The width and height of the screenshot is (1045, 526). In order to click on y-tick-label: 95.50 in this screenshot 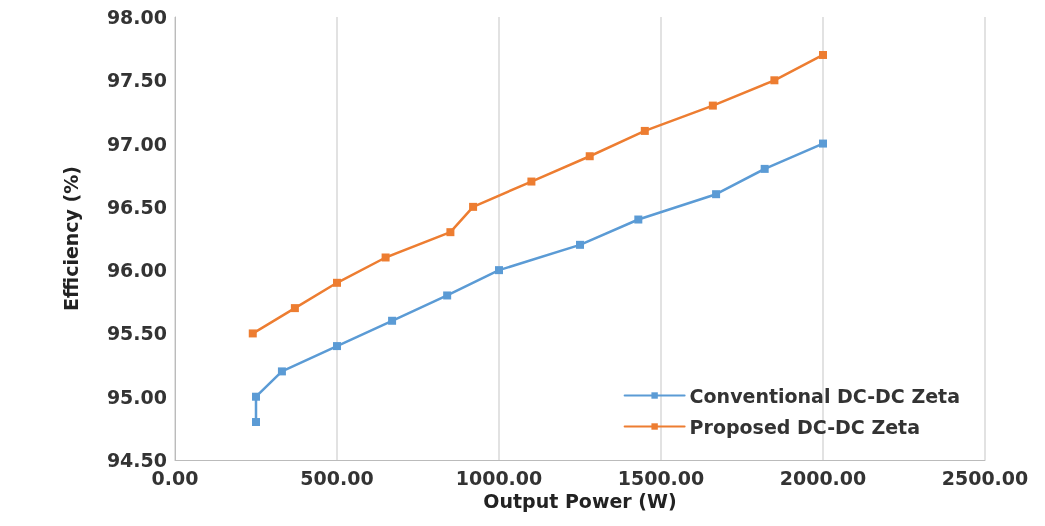, I will do `click(136, 333)`.